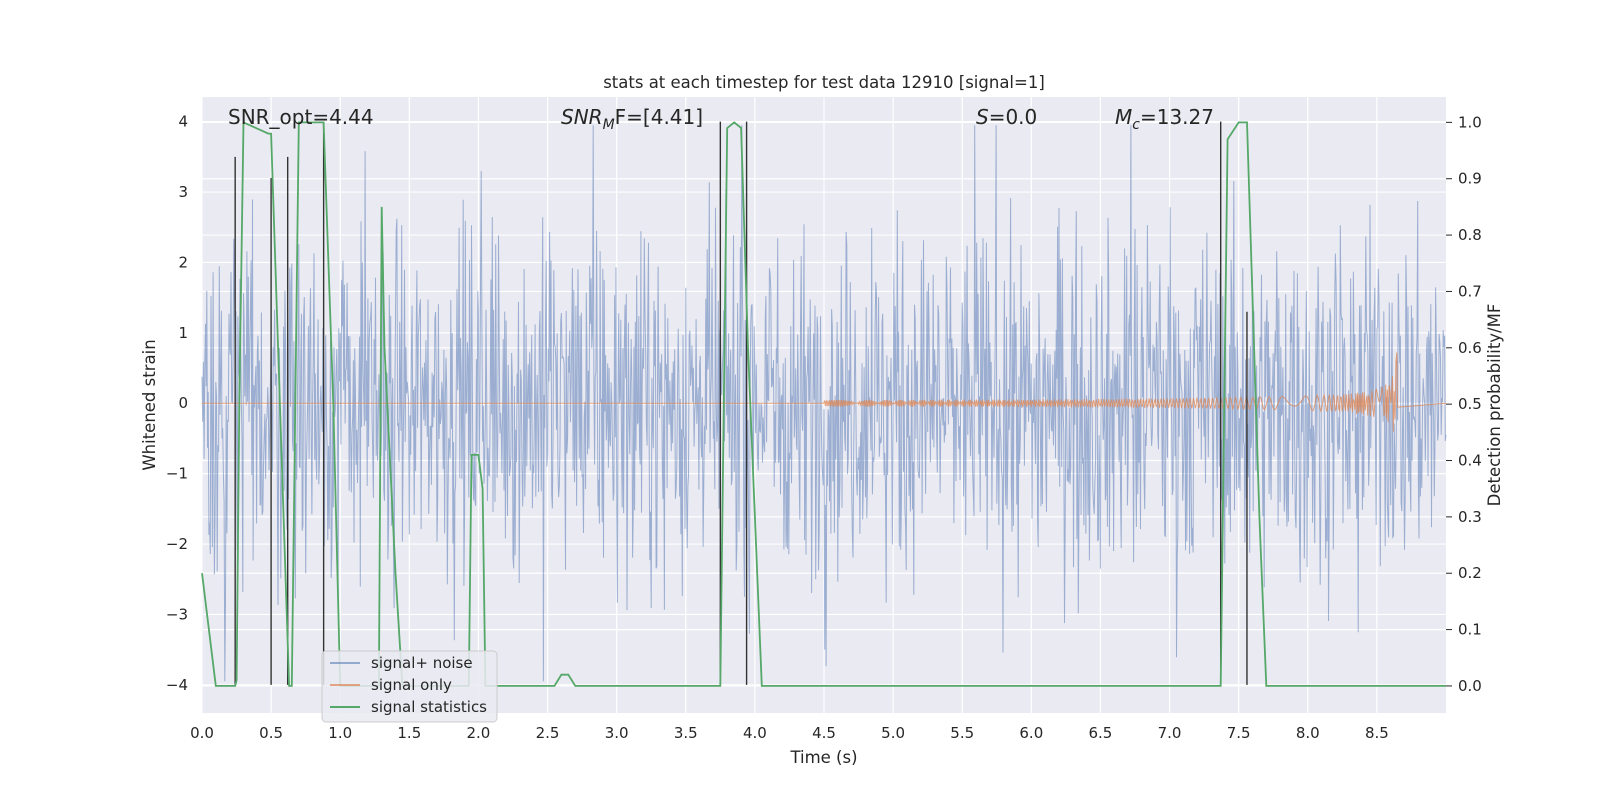 The height and width of the screenshot is (800, 1600). I want to click on signal-line, so click(824, 392).